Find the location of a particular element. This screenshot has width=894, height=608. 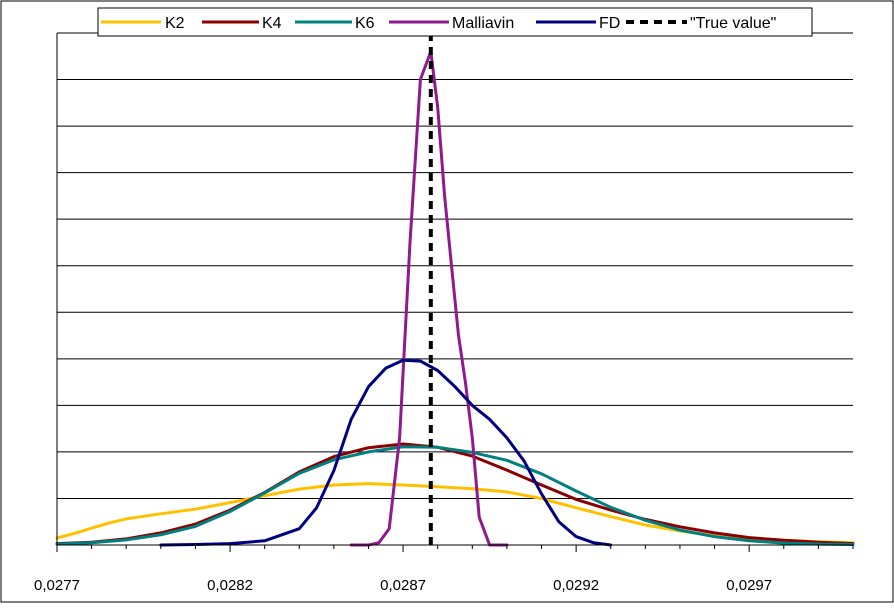

x-tick-label: 0,0282 is located at coordinates (230, 585).